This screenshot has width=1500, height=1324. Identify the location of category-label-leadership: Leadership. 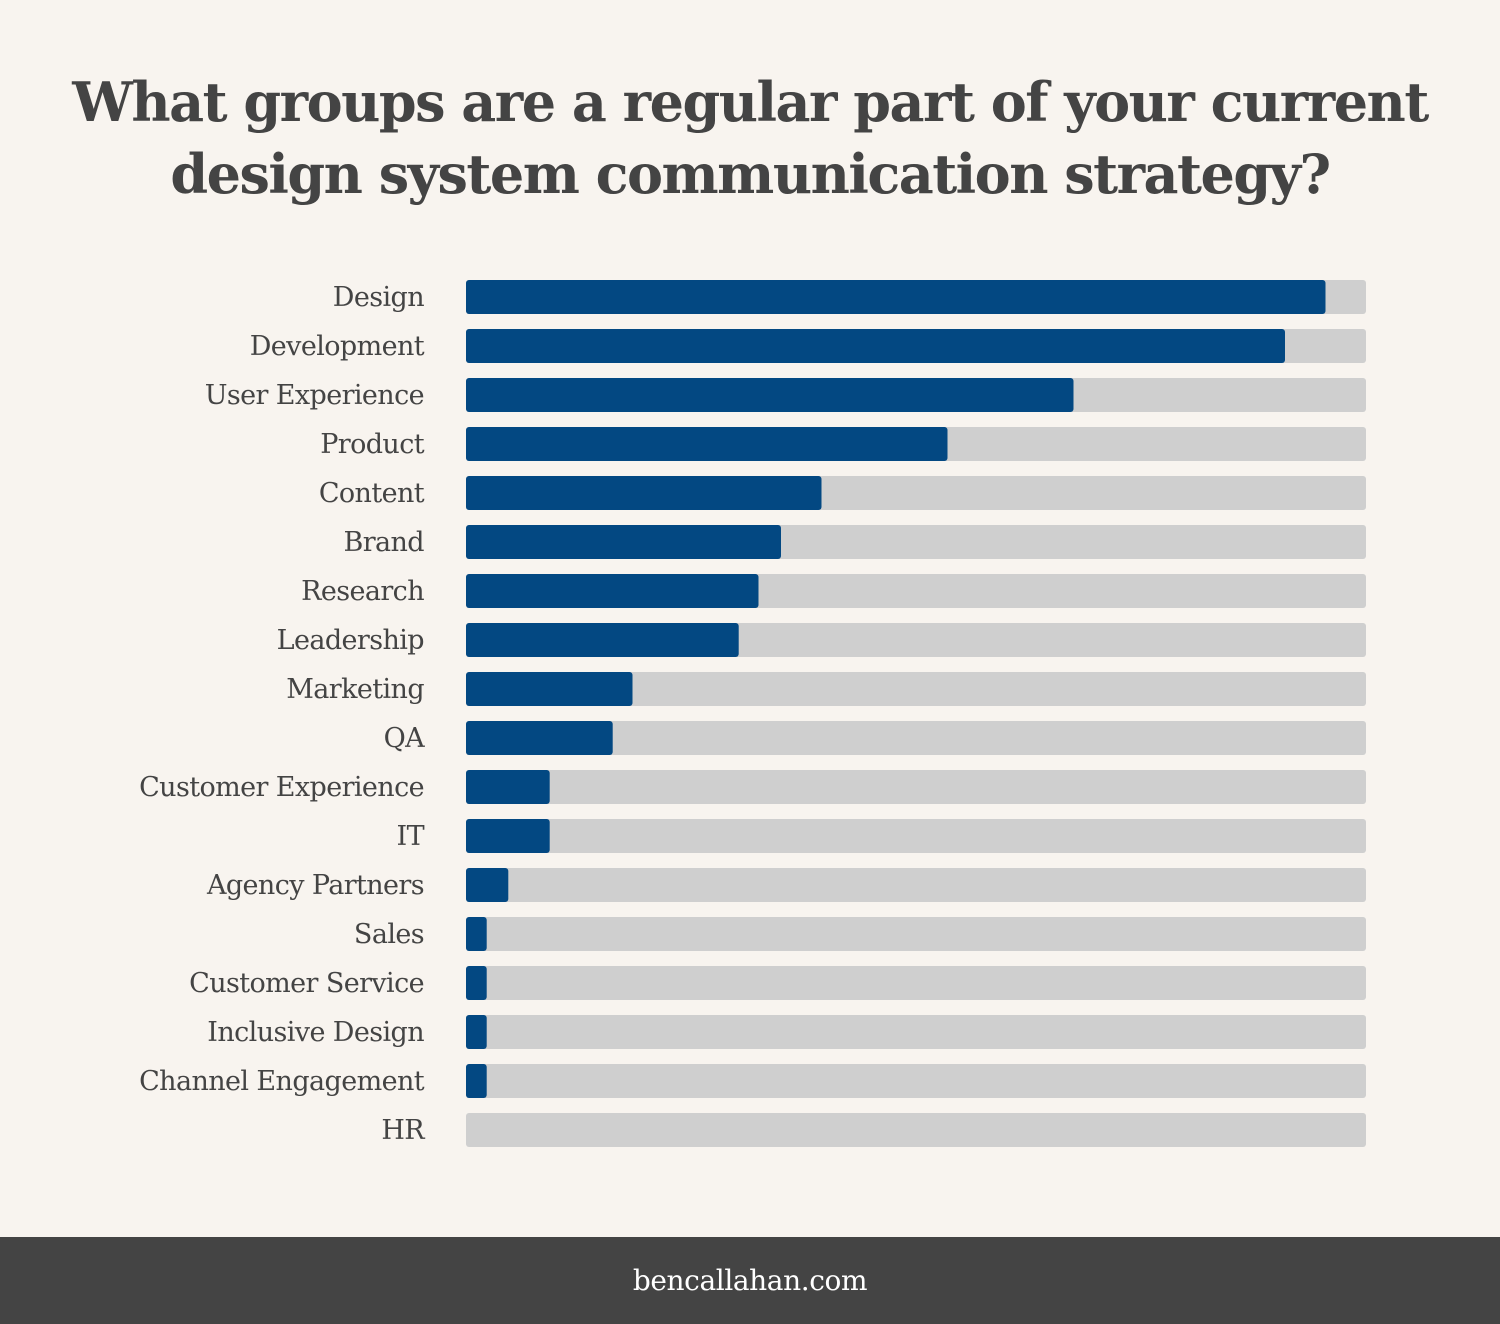
(350, 640).